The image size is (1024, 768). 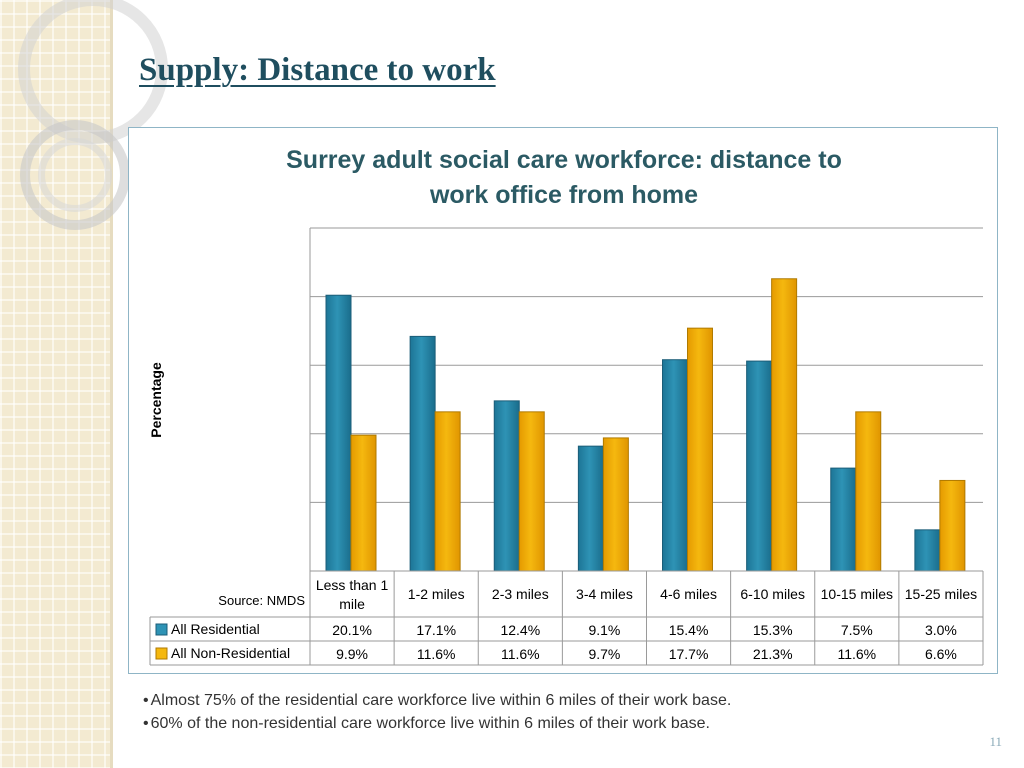 I want to click on data-table-value: 9.9%, so click(x=352, y=654).